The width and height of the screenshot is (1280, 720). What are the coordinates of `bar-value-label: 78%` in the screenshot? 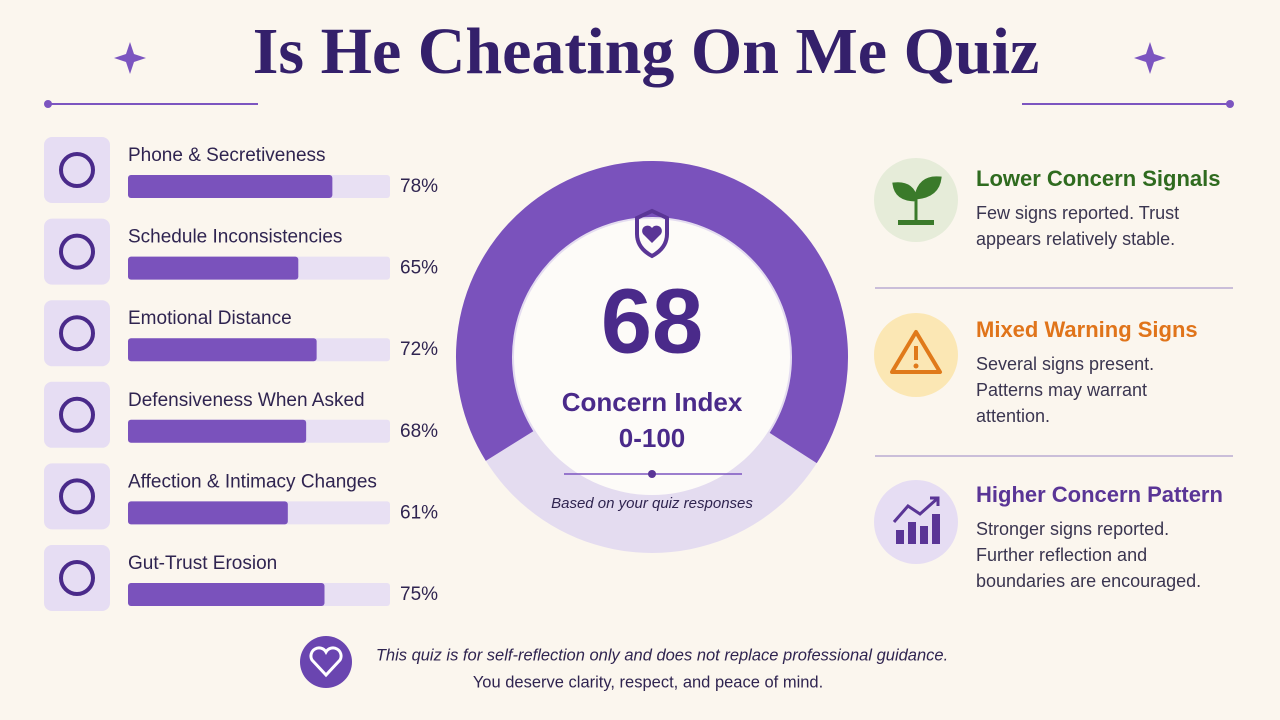 It's located at (419, 186).